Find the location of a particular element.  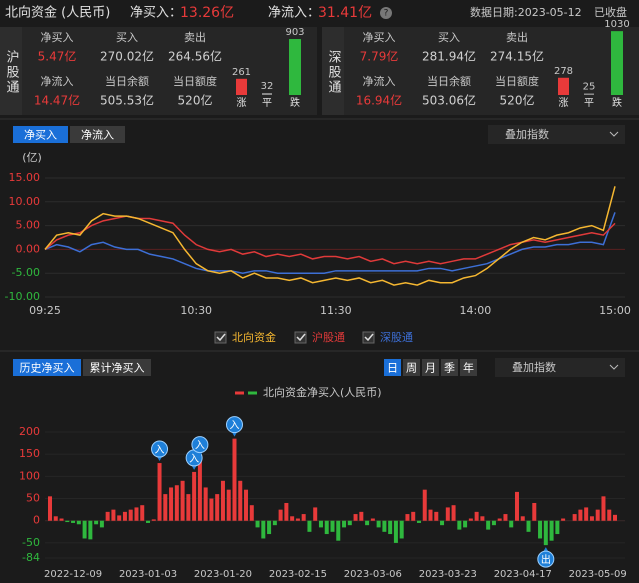

field-label: 当日余额 is located at coordinates (127, 81).